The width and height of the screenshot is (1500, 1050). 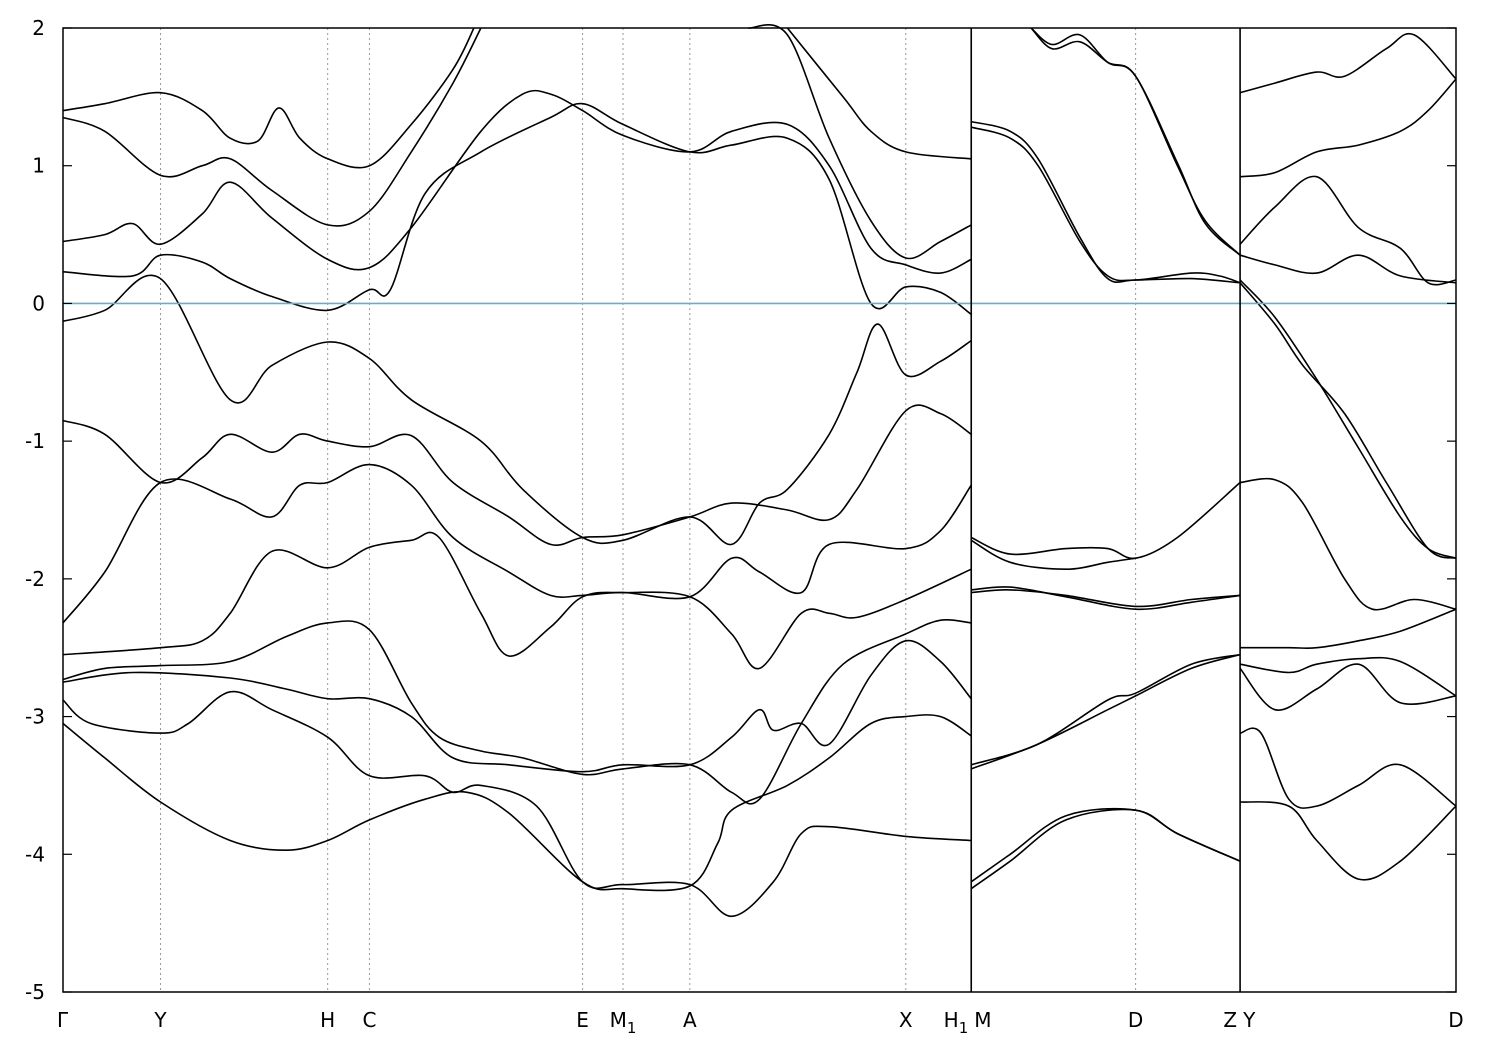 I want to click on kpoint-label: H, so click(x=327, y=1020).